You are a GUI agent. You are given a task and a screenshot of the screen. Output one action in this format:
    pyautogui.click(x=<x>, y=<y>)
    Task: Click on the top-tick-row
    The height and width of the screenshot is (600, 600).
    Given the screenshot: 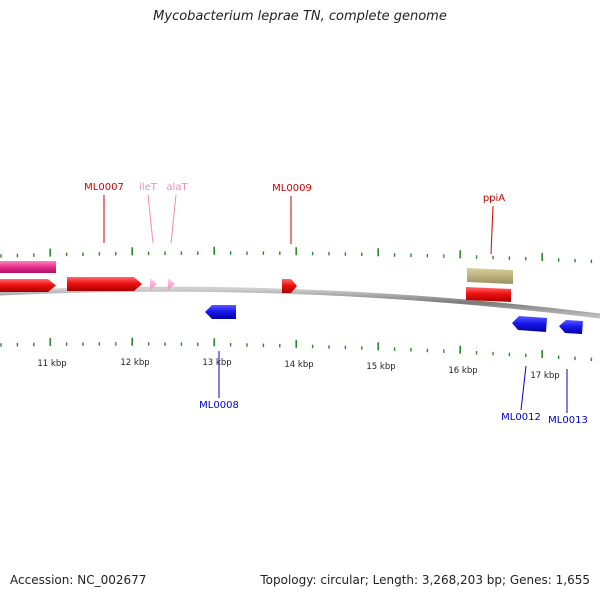 What is the action you would take?
    pyautogui.click(x=296, y=255)
    